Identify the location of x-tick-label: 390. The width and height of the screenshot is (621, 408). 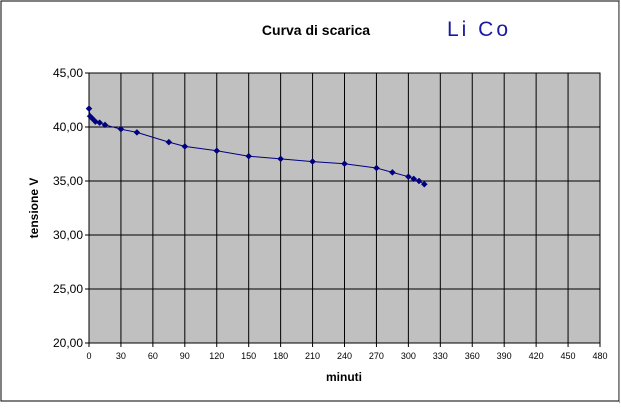
(504, 356).